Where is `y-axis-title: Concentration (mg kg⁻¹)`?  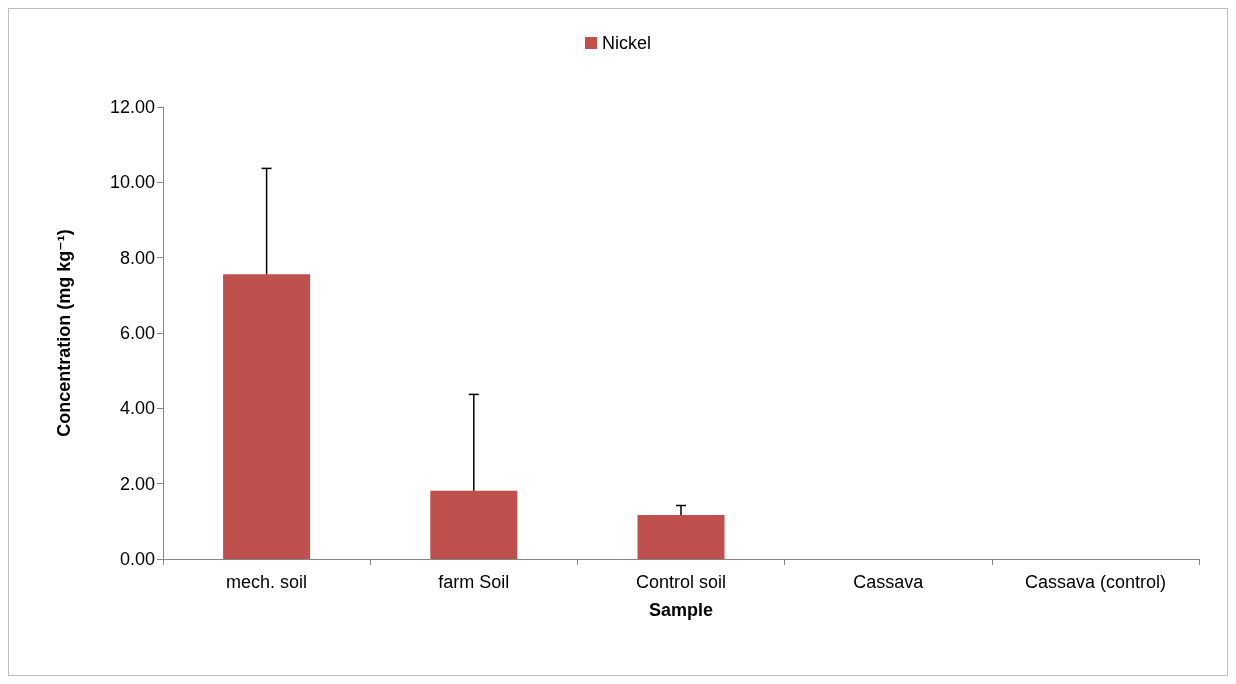
y-axis-title: Concentration (mg kg⁻¹) is located at coordinates (64, 333).